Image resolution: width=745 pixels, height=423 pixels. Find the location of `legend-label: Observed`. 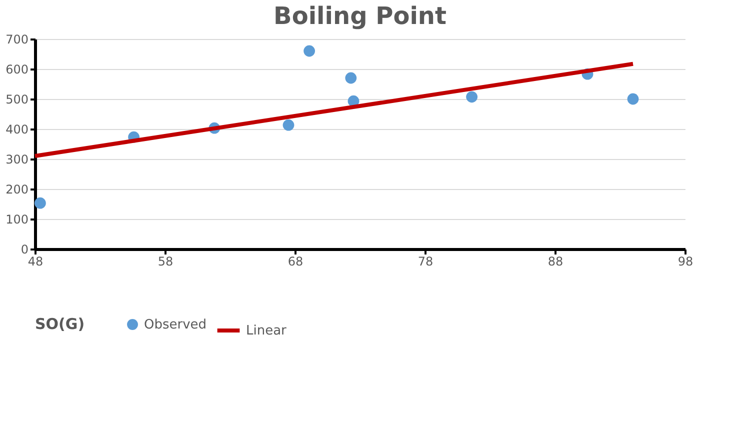

legend-label: Observed is located at coordinates (175, 325).